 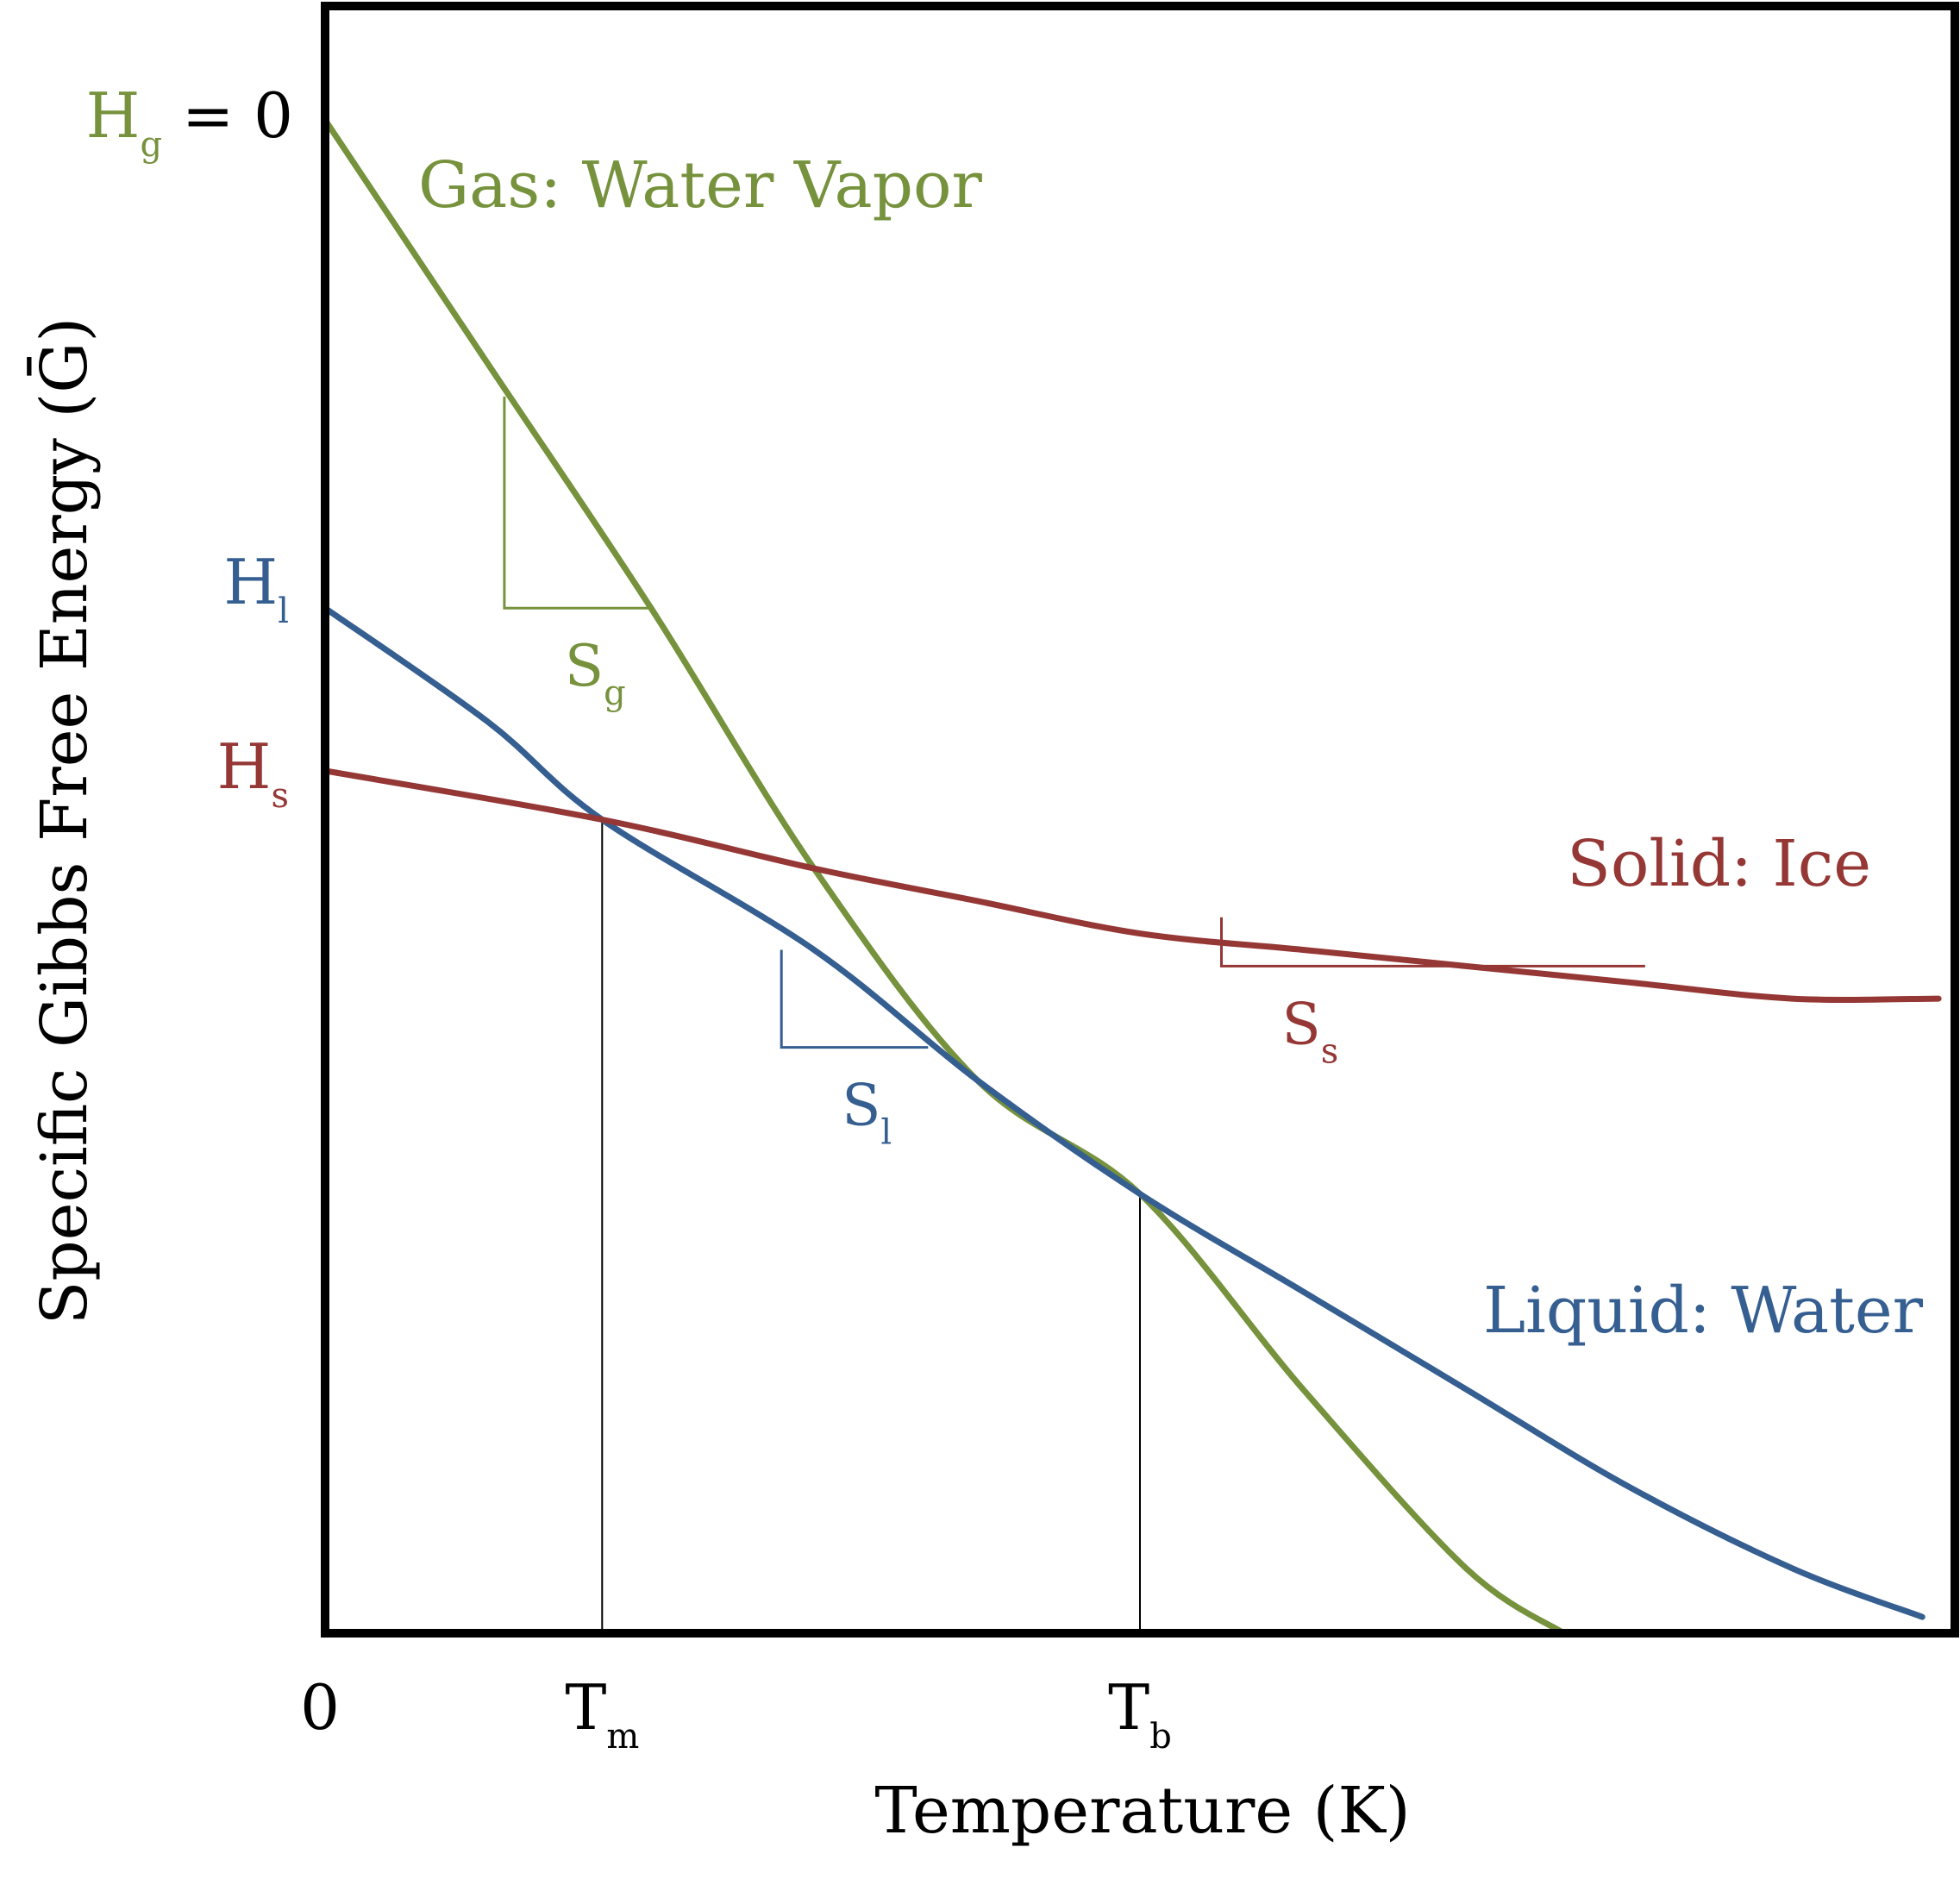 I want to click on y-axis-intercept-labels: Hg = 0 Hl Hs, so click(x=189, y=447).